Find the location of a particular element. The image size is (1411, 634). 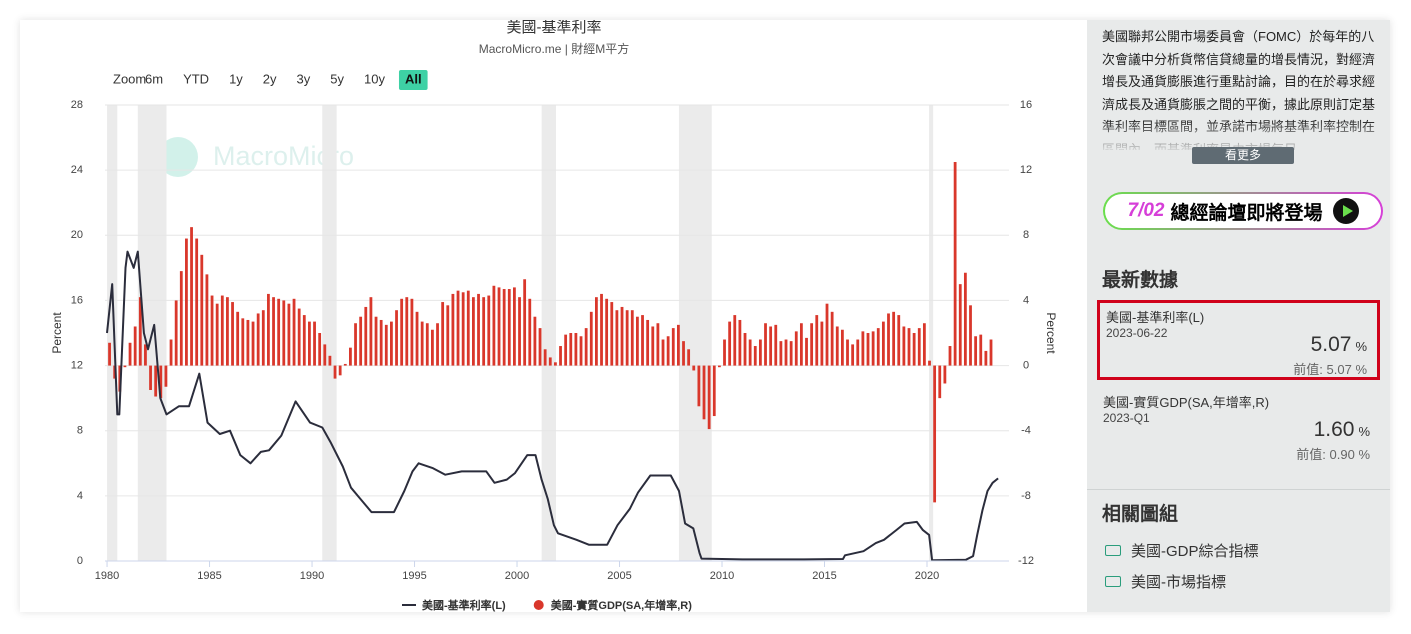

link-text: 美國-GDP綜合指標 is located at coordinates (1195, 551).